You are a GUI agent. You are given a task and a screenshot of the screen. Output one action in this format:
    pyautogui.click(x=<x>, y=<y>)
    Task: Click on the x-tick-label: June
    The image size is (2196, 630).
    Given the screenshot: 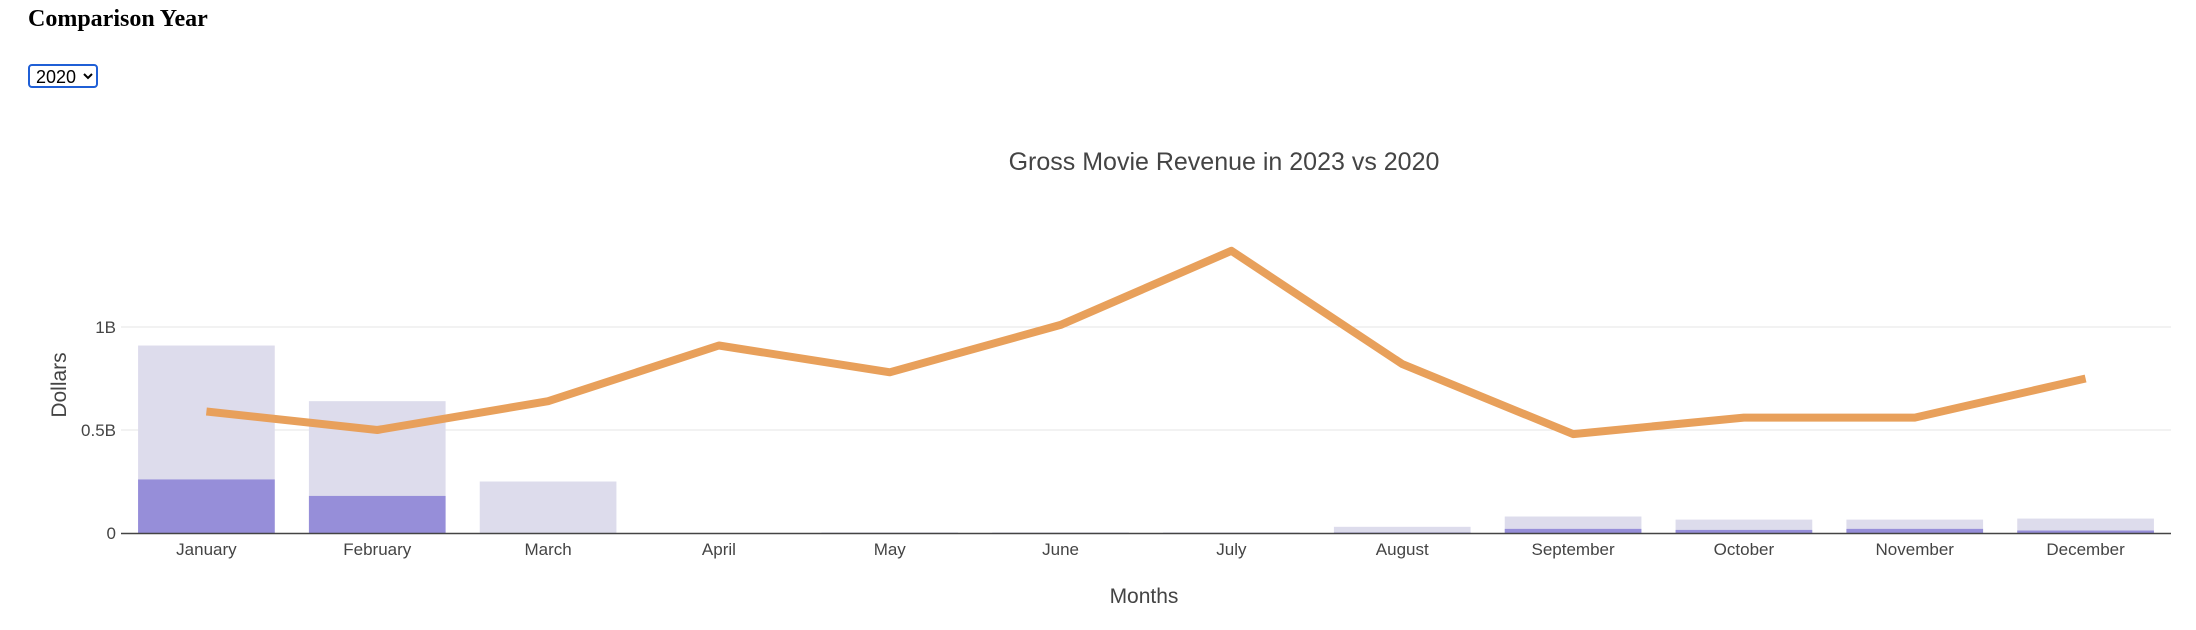 What is the action you would take?
    pyautogui.click(x=1060, y=549)
    